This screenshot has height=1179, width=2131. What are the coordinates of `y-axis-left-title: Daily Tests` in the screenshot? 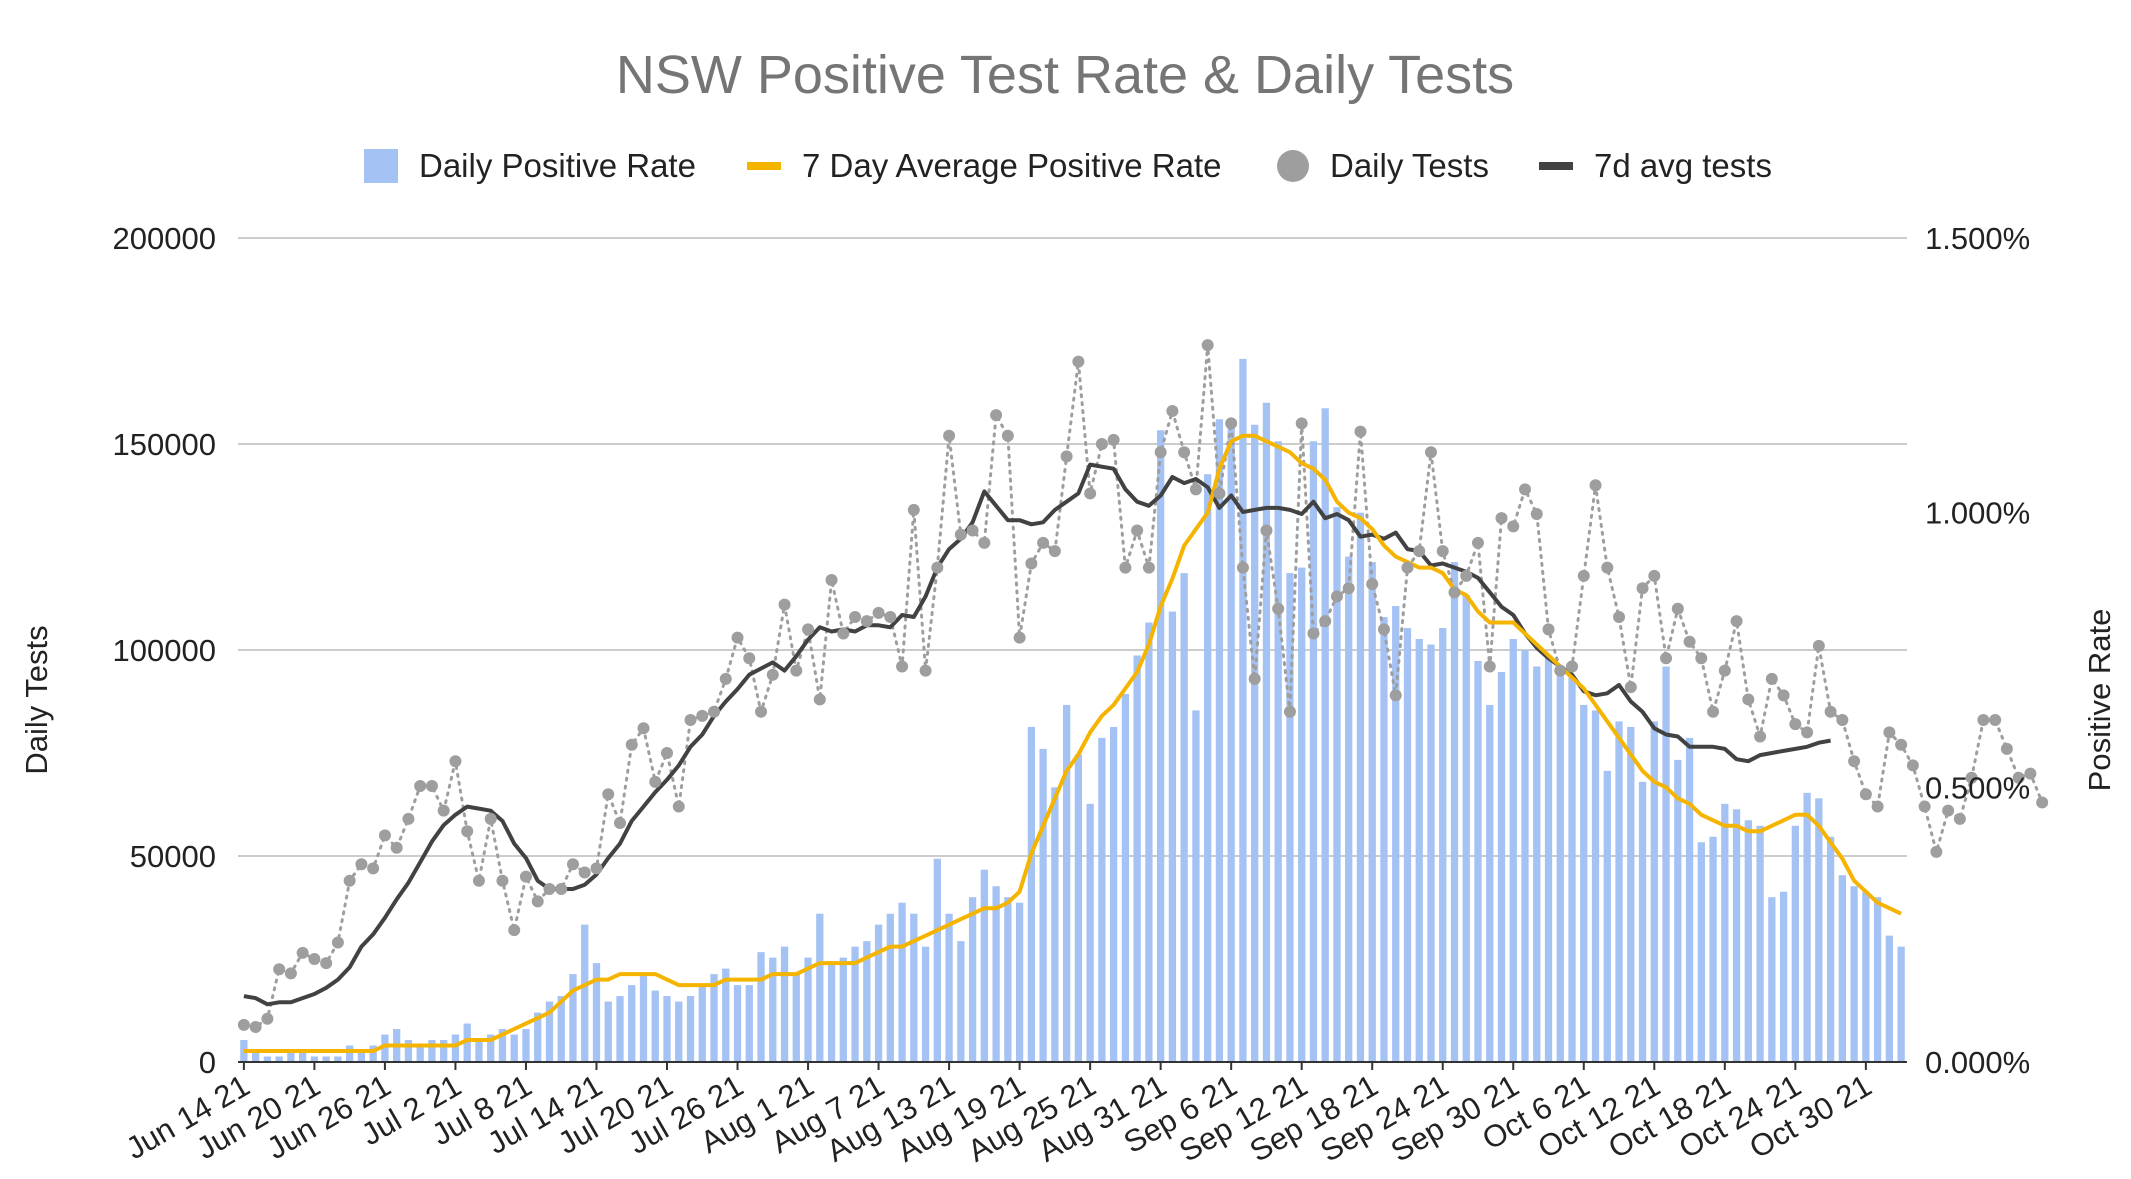 It's located at (36, 699).